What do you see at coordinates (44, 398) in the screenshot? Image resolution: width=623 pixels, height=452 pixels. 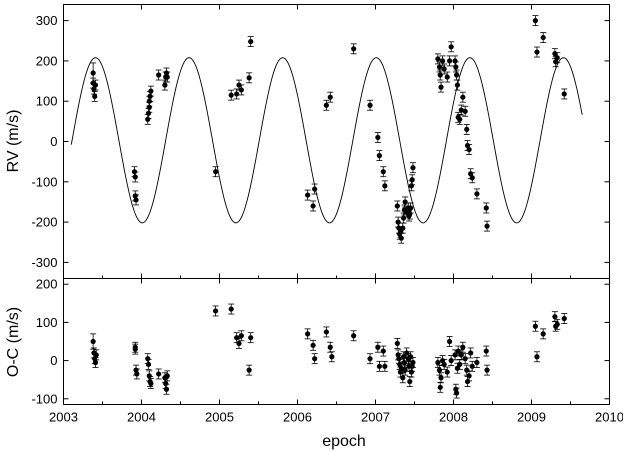 I see `res-y-tick-label: -100` at bounding box center [44, 398].